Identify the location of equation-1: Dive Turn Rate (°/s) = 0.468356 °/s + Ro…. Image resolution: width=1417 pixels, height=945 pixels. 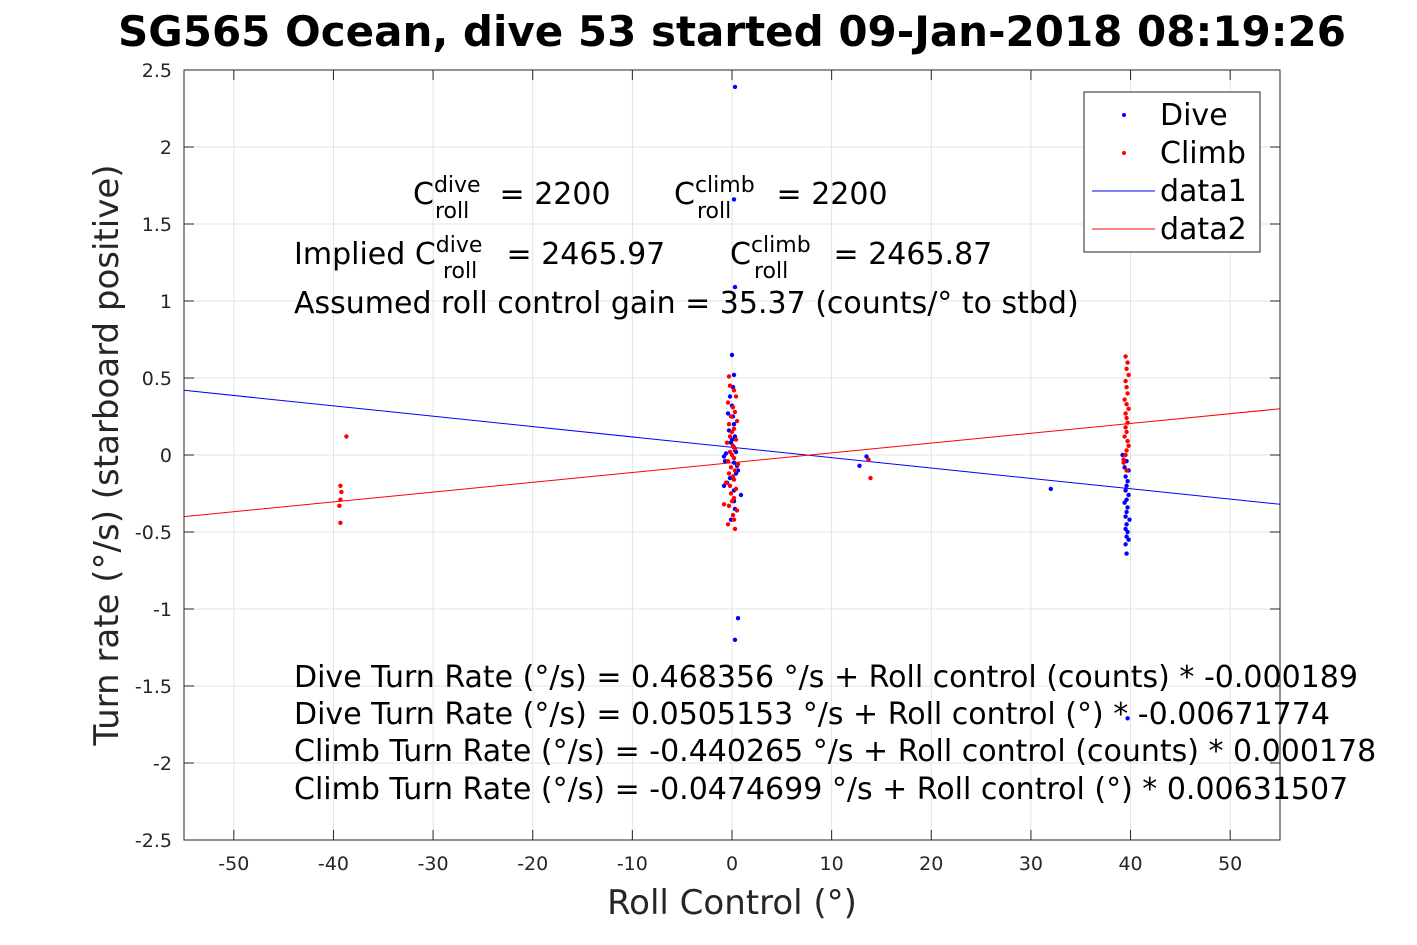
(826, 677).